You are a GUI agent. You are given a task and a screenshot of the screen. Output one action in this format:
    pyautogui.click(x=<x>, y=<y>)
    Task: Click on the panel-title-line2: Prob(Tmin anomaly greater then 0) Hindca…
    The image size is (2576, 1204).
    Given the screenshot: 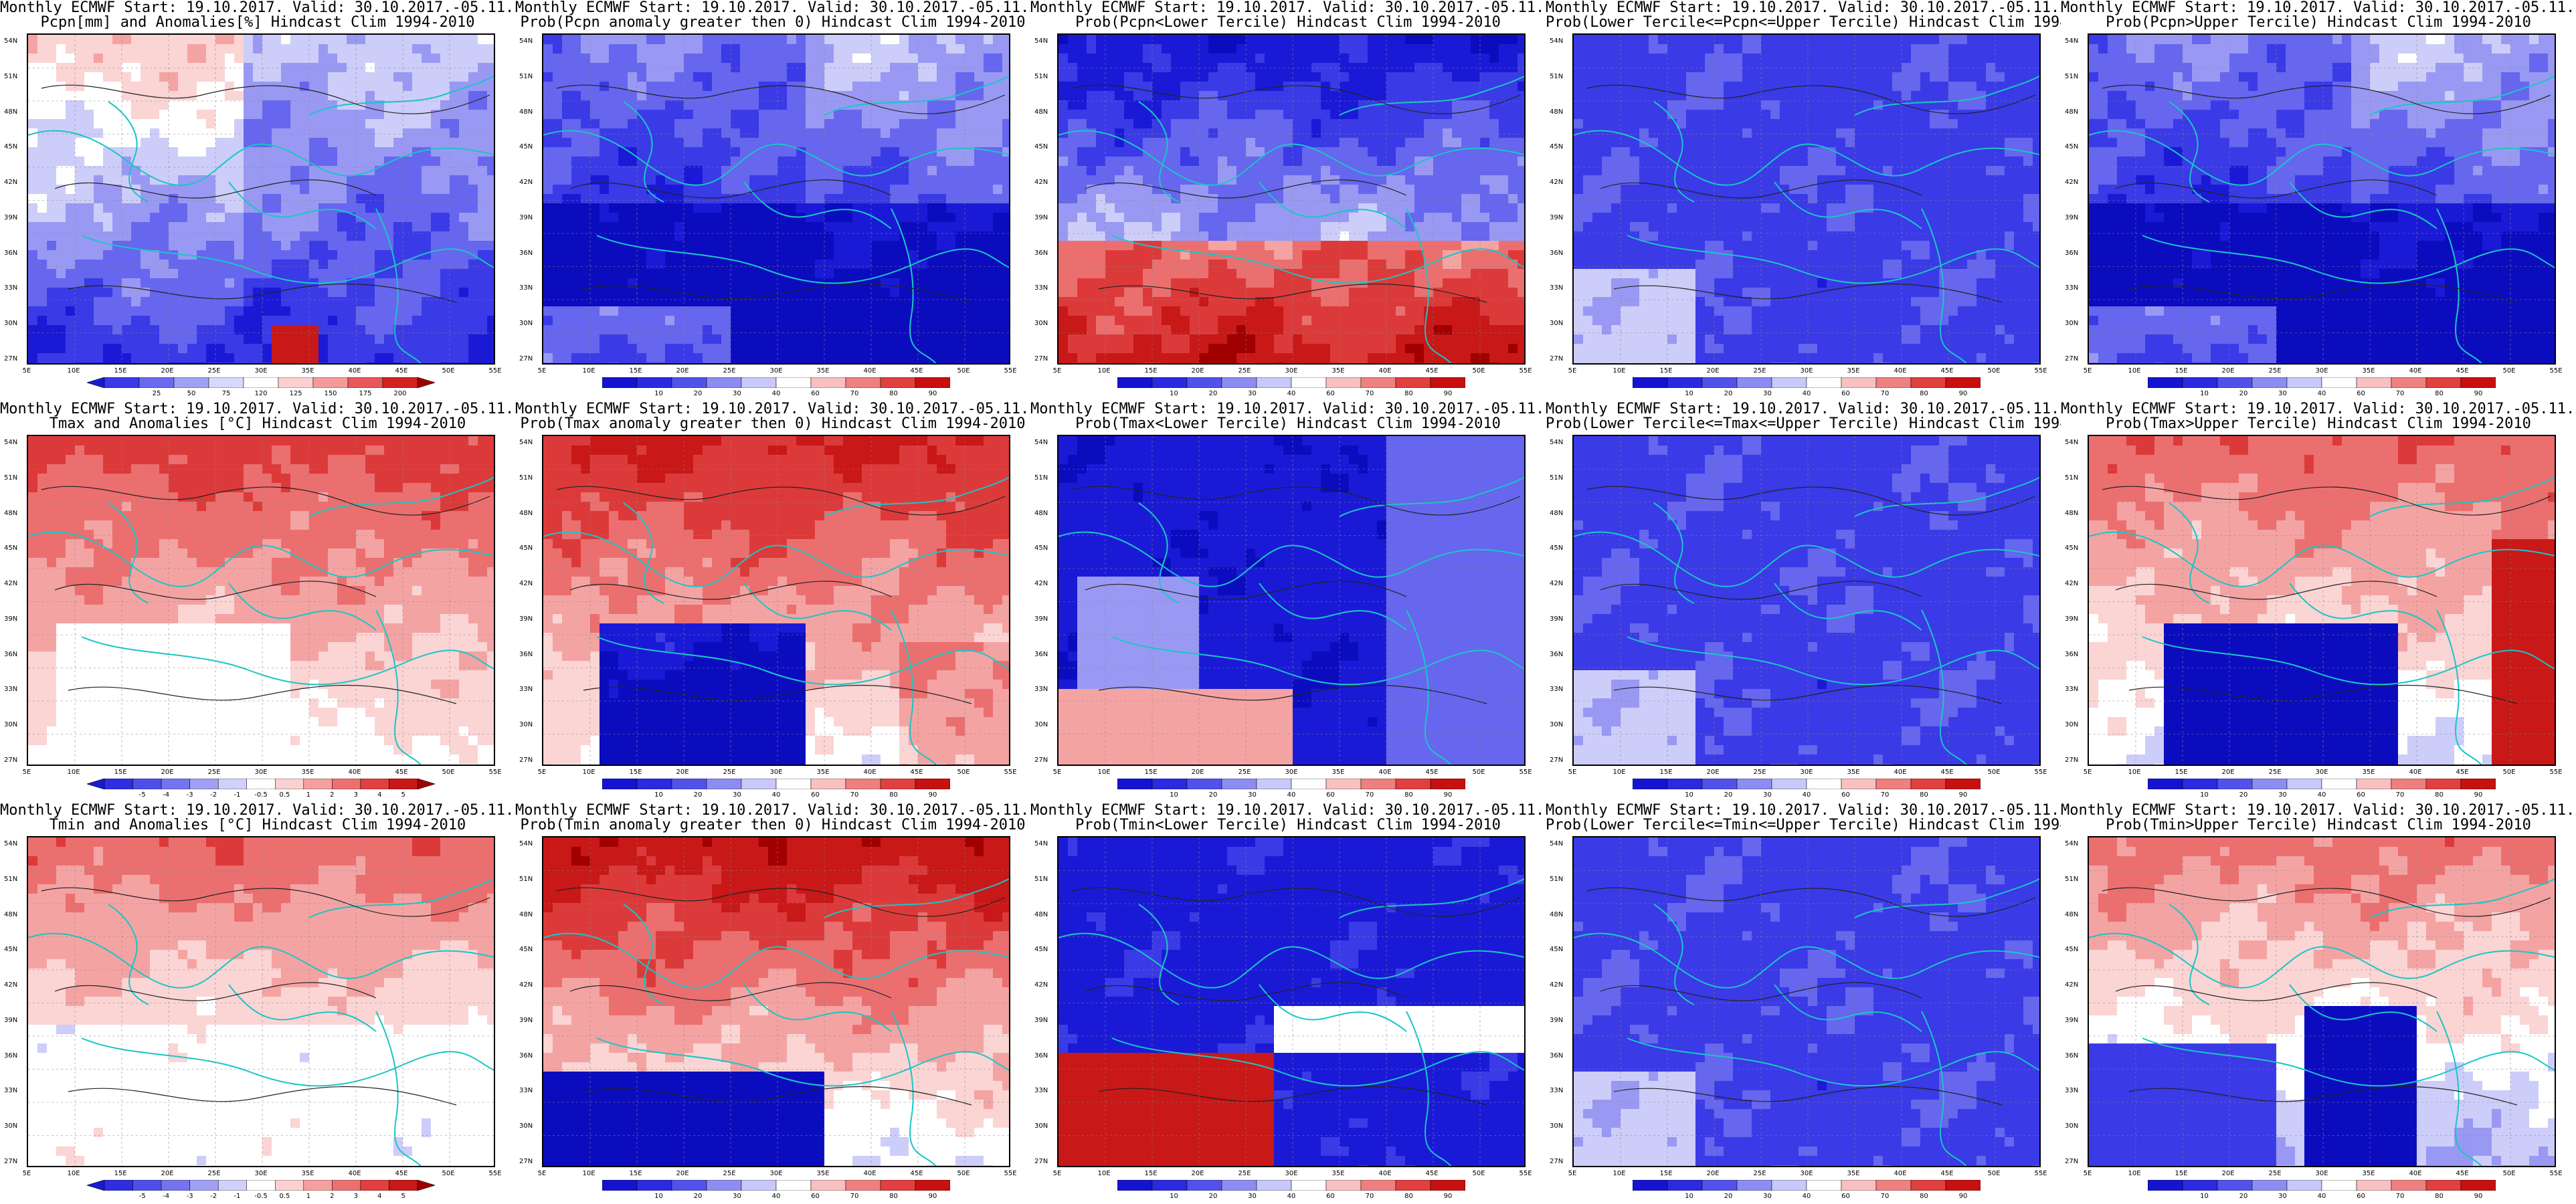 What is the action you would take?
    pyautogui.click(x=773, y=825)
    